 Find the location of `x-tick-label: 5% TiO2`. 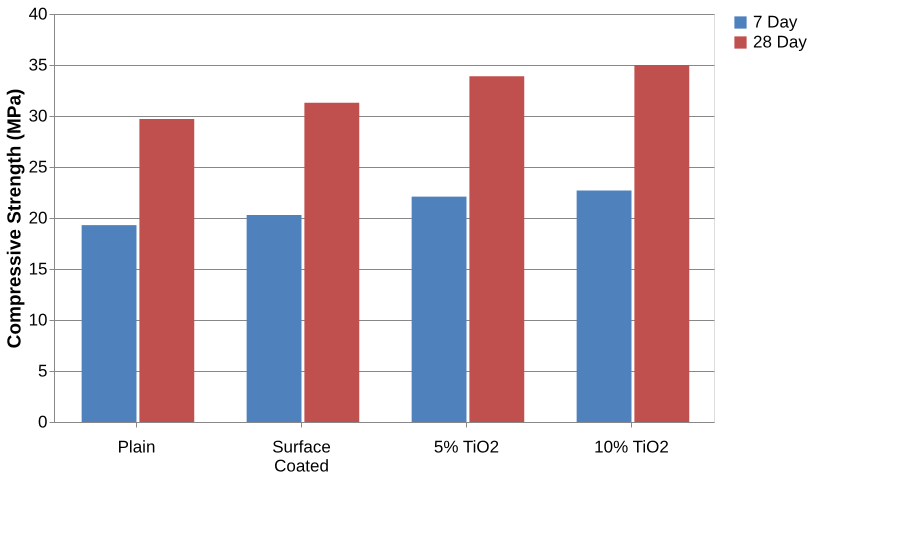

x-tick-label: 5% TiO2 is located at coordinates (467, 447).